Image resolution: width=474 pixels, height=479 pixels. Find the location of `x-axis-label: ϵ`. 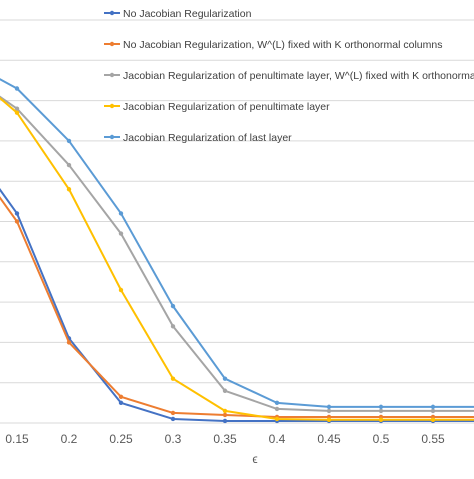

x-axis-label: ϵ is located at coordinates (254, 459).